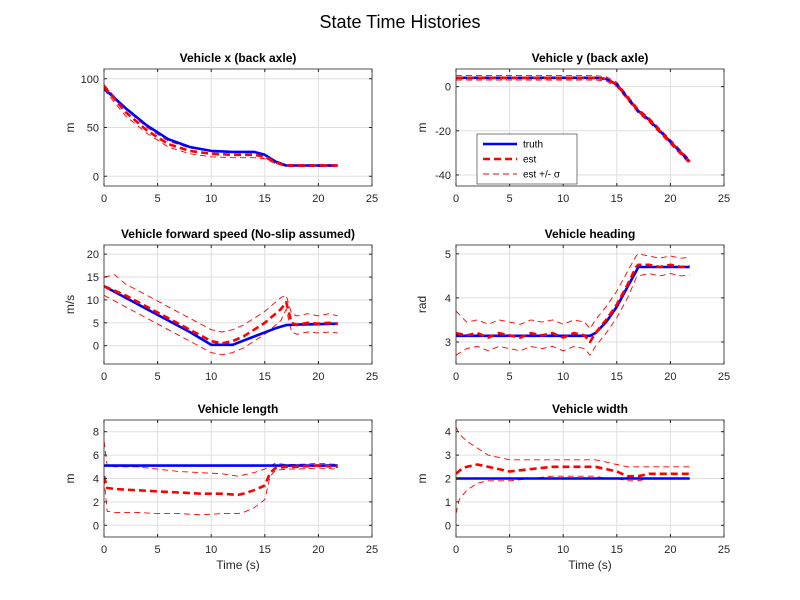 Image resolution: width=800 pixels, height=600 pixels. Describe the element at coordinates (590, 234) in the screenshot. I see `subplot-title: Vehicle heading` at that location.